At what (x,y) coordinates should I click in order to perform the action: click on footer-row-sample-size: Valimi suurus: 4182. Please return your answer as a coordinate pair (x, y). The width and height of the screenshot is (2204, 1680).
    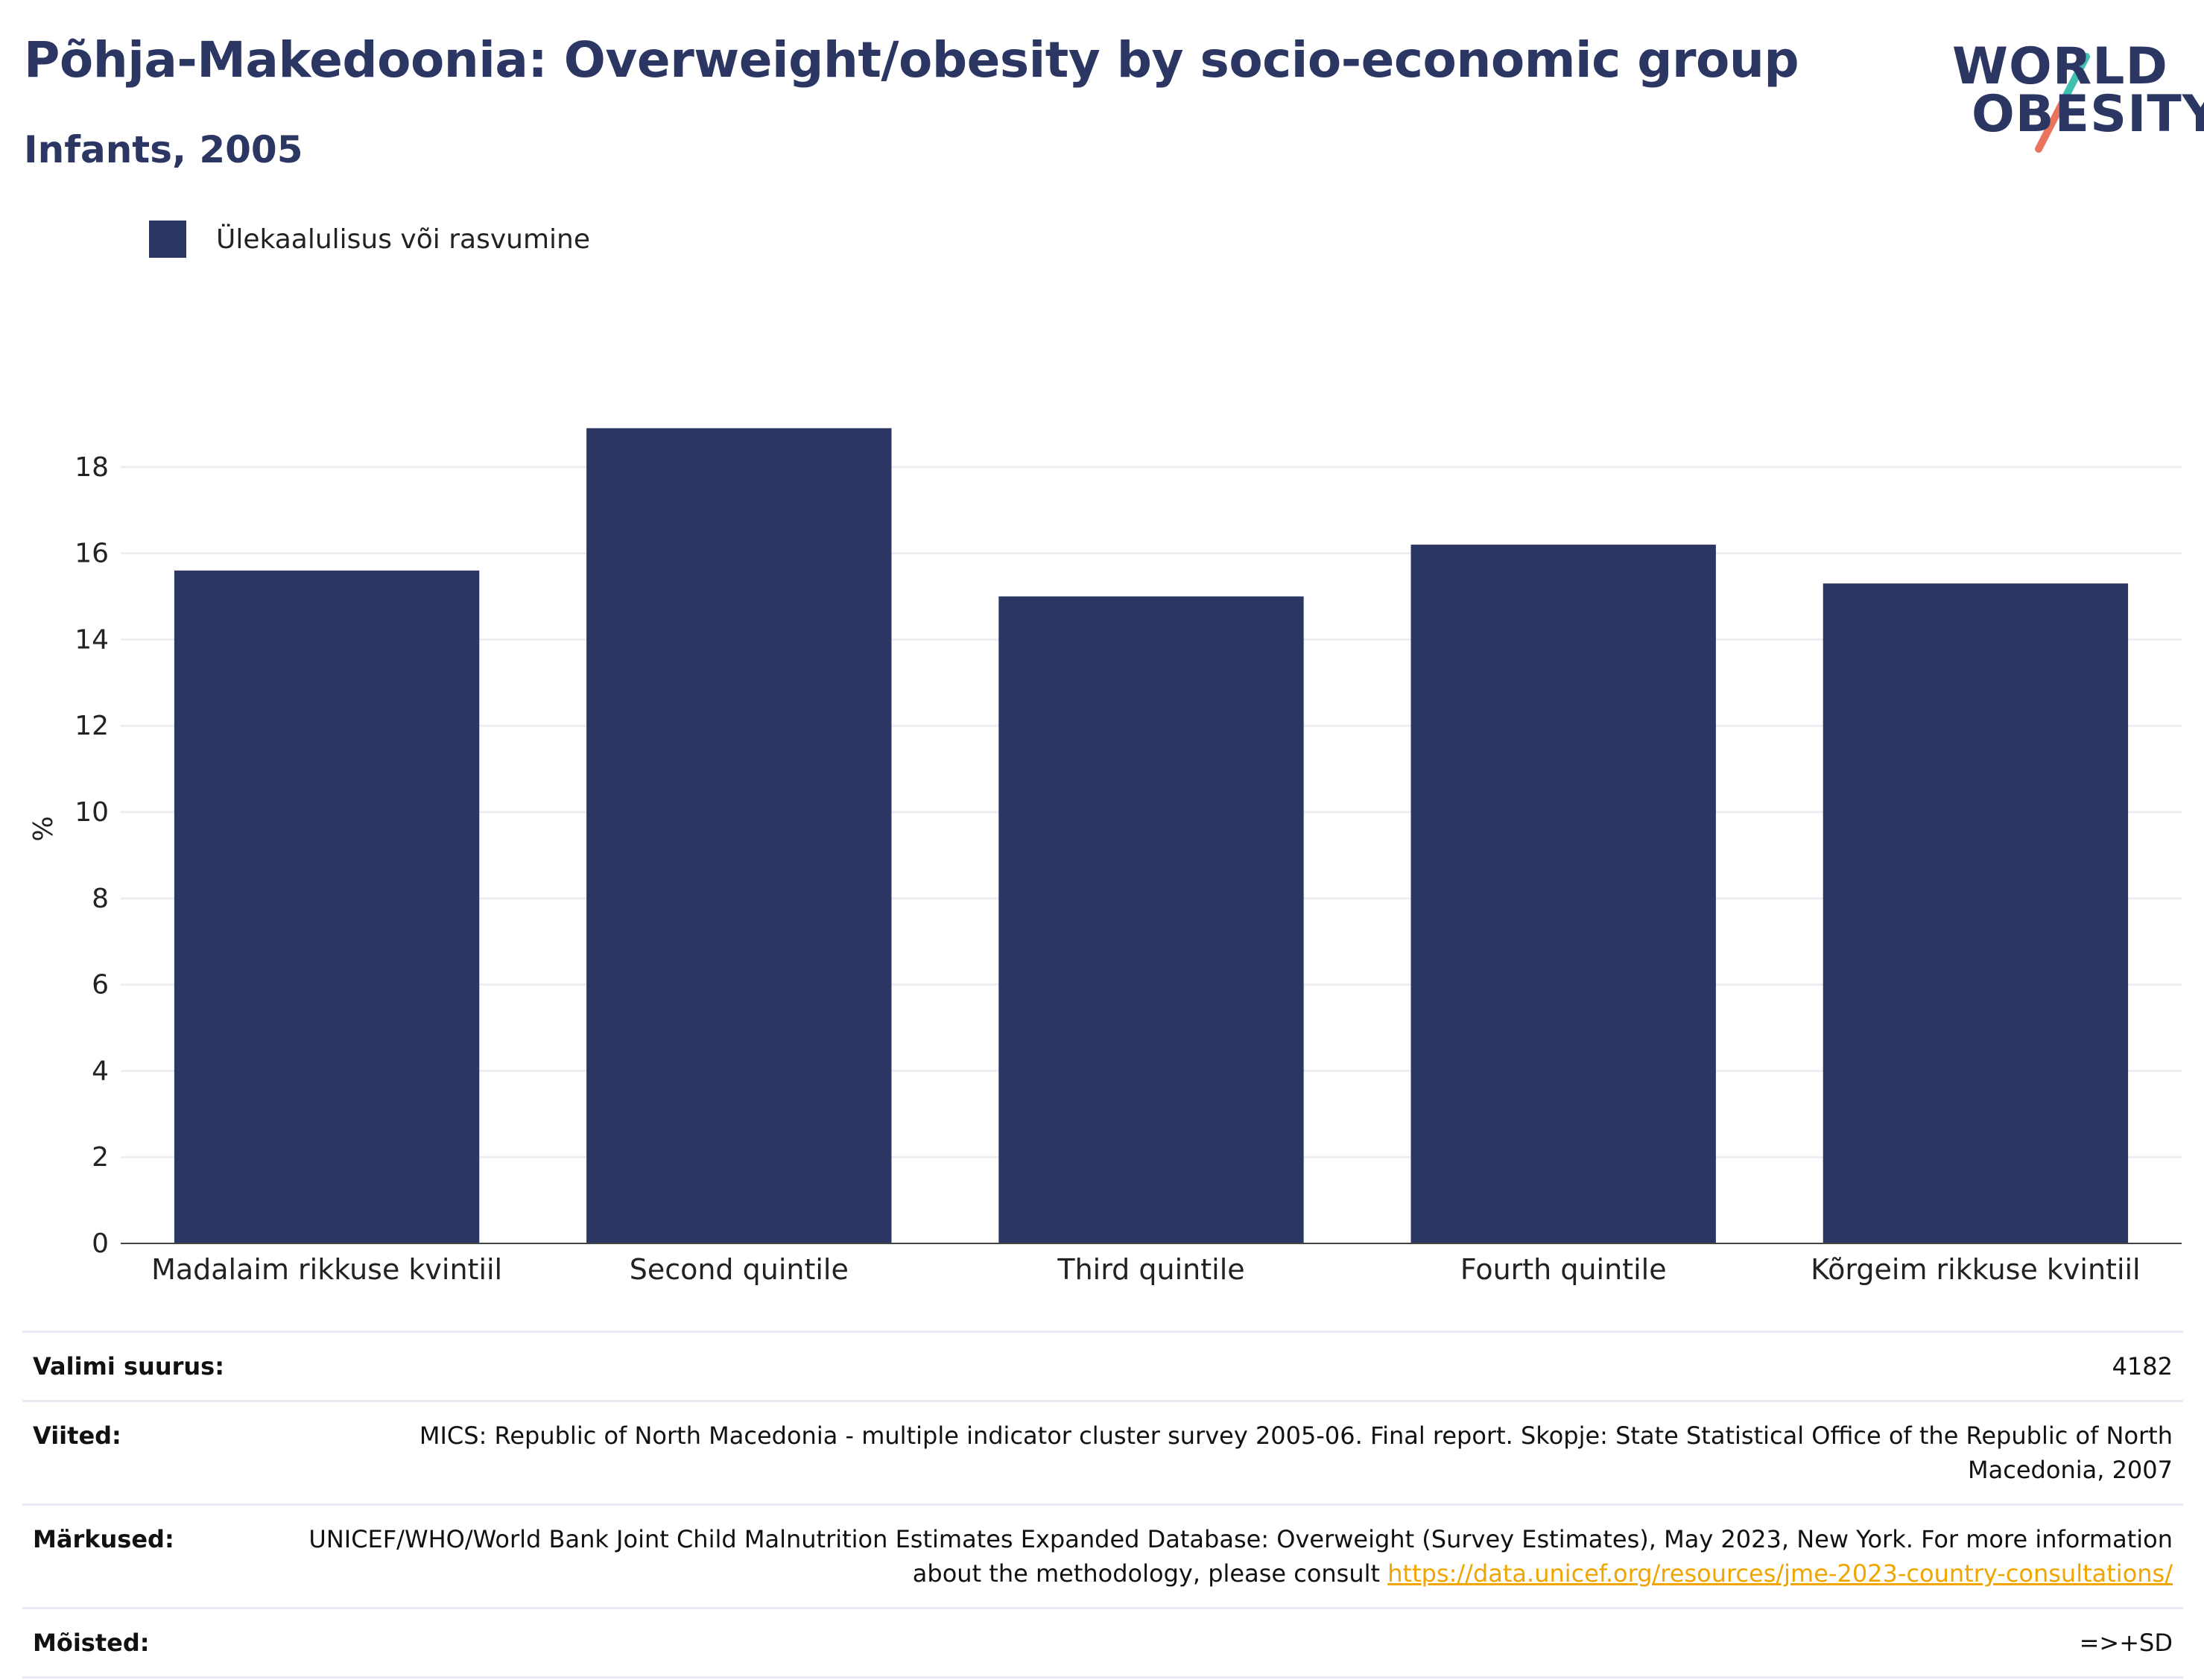
    Looking at the image, I should click on (1102, 1365).